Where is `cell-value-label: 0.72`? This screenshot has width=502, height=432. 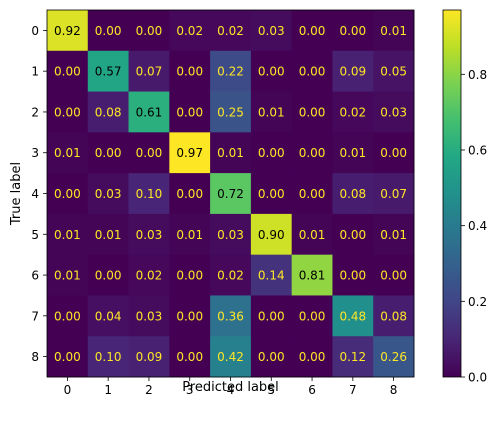
cell-value-label: 0.72 is located at coordinates (230, 194).